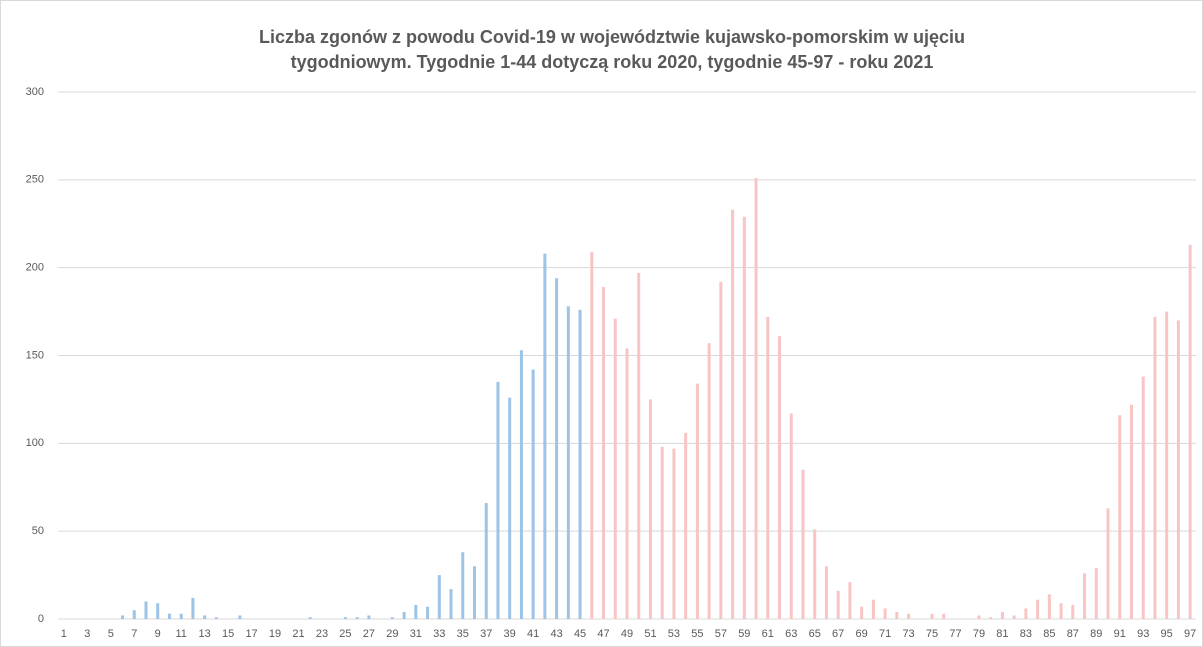 This screenshot has width=1203, height=647. I want to click on x-tick-label: 39, so click(510, 634).